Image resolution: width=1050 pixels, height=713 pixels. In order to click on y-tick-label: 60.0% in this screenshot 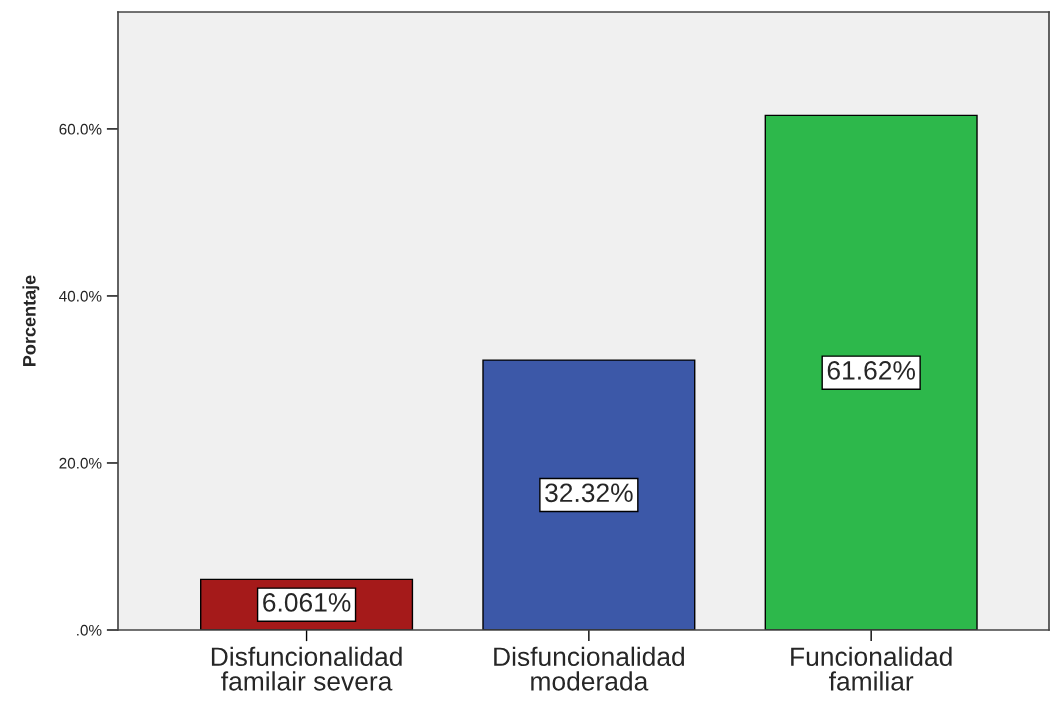, I will do `click(80, 129)`.